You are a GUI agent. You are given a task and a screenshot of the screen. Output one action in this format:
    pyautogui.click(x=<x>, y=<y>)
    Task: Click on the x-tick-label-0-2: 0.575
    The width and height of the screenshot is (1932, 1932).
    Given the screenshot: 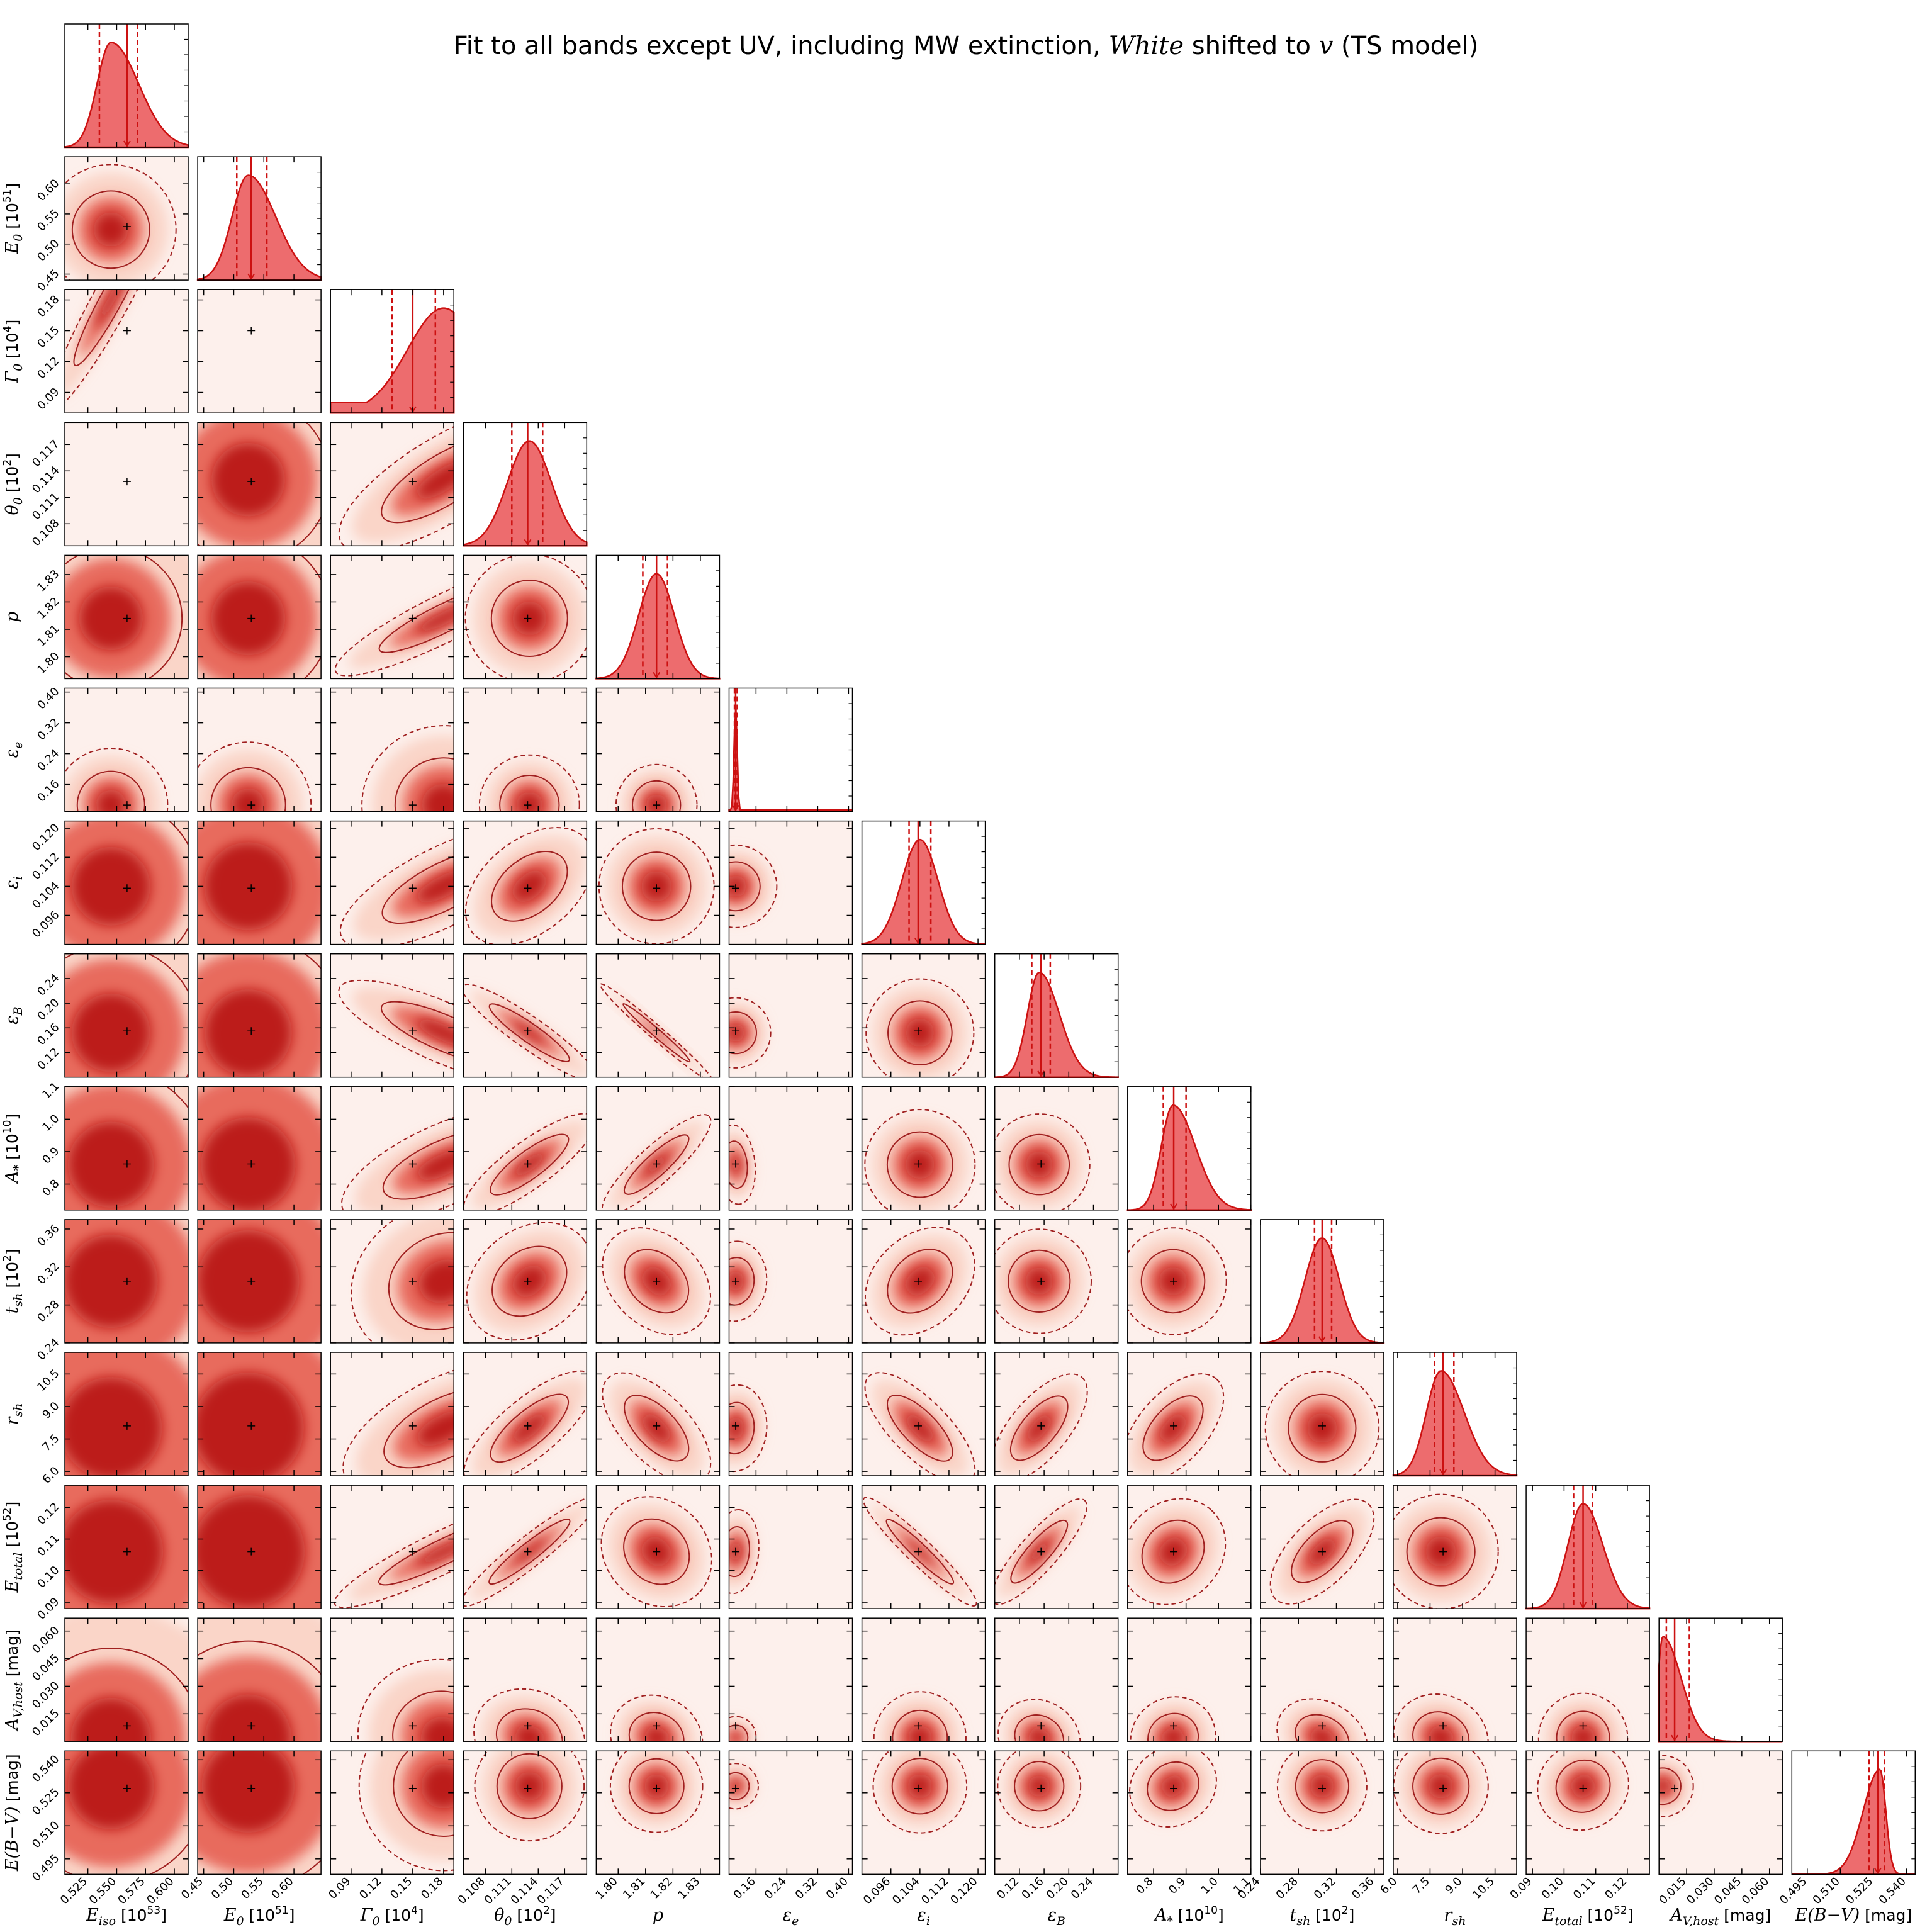 What is the action you would take?
    pyautogui.click(x=131, y=1891)
    